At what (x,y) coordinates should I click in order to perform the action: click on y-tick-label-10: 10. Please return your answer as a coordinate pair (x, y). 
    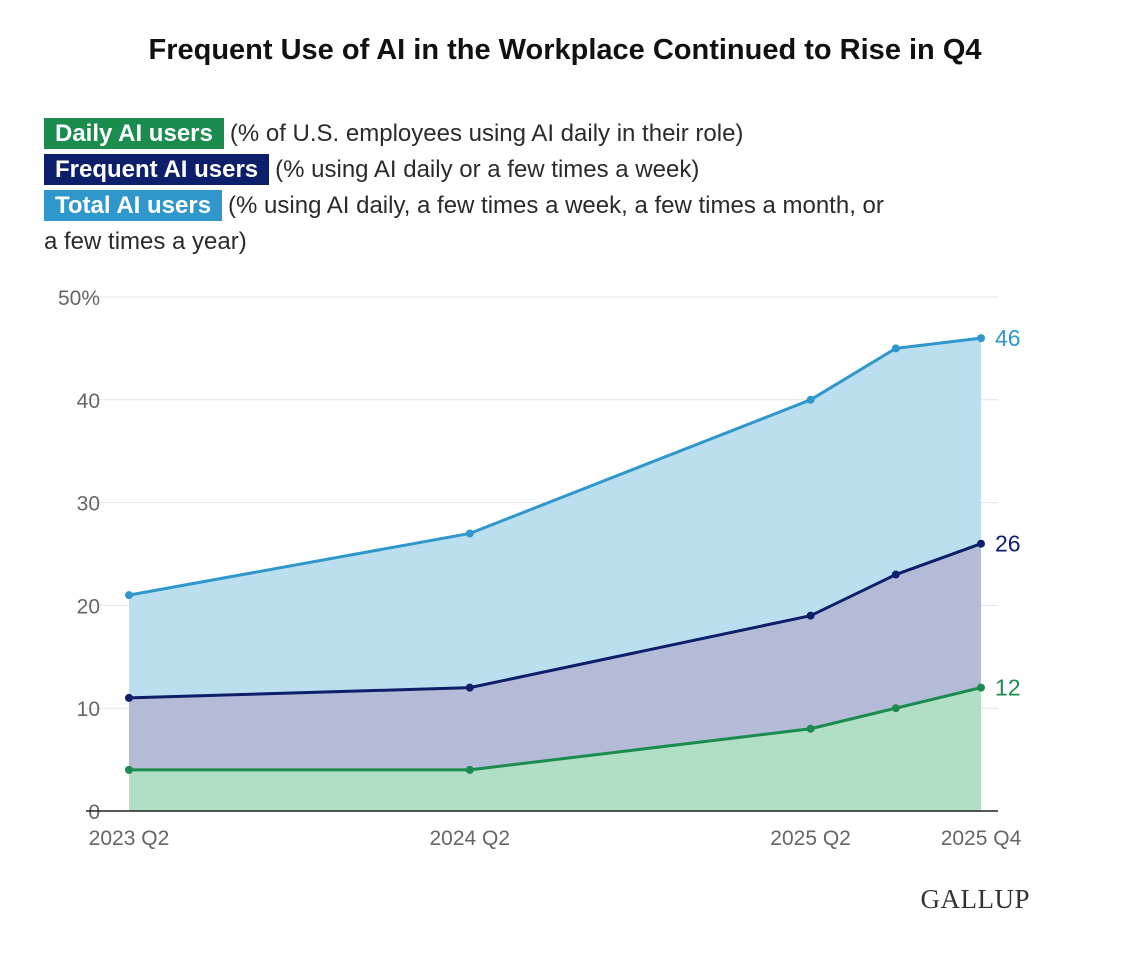
    Looking at the image, I should click on (88, 709).